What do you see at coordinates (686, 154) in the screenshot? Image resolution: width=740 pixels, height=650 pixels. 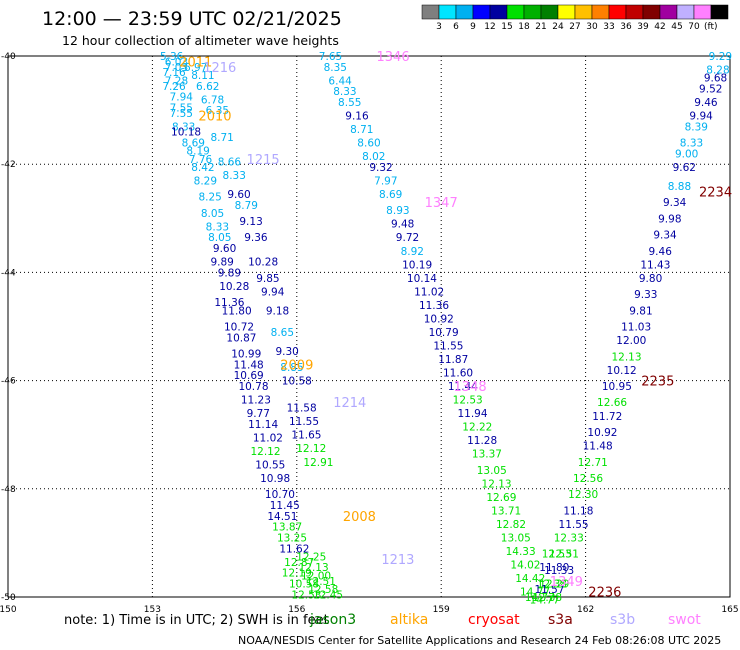 I see `wave-height-label: 9.00` at bounding box center [686, 154].